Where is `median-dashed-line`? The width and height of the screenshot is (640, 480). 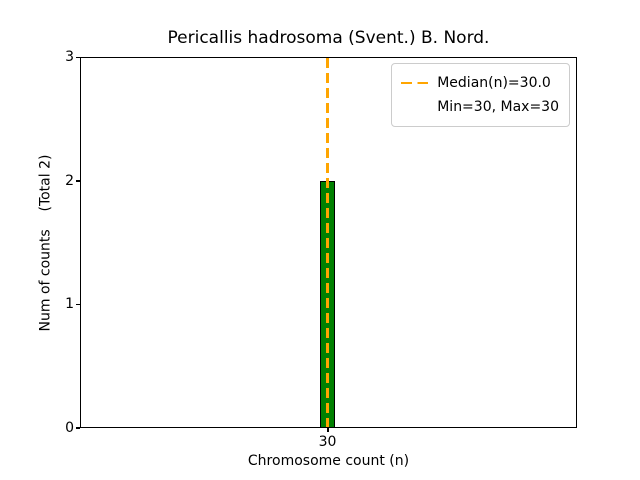 median-dashed-line is located at coordinates (327, 242).